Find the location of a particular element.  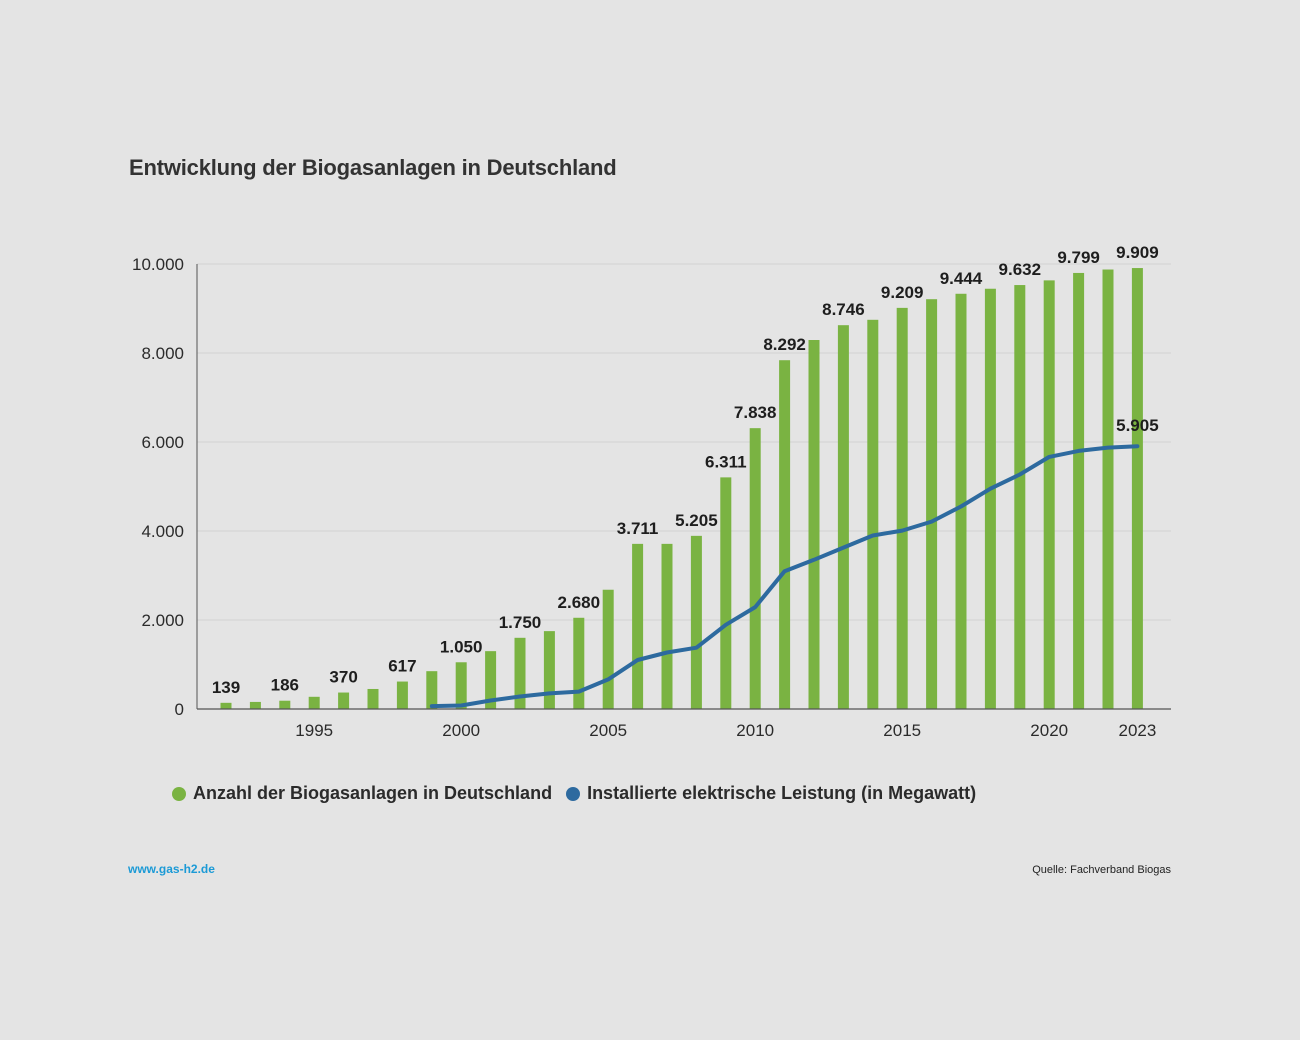

bar-data-label: 5.205 is located at coordinates (696, 520).